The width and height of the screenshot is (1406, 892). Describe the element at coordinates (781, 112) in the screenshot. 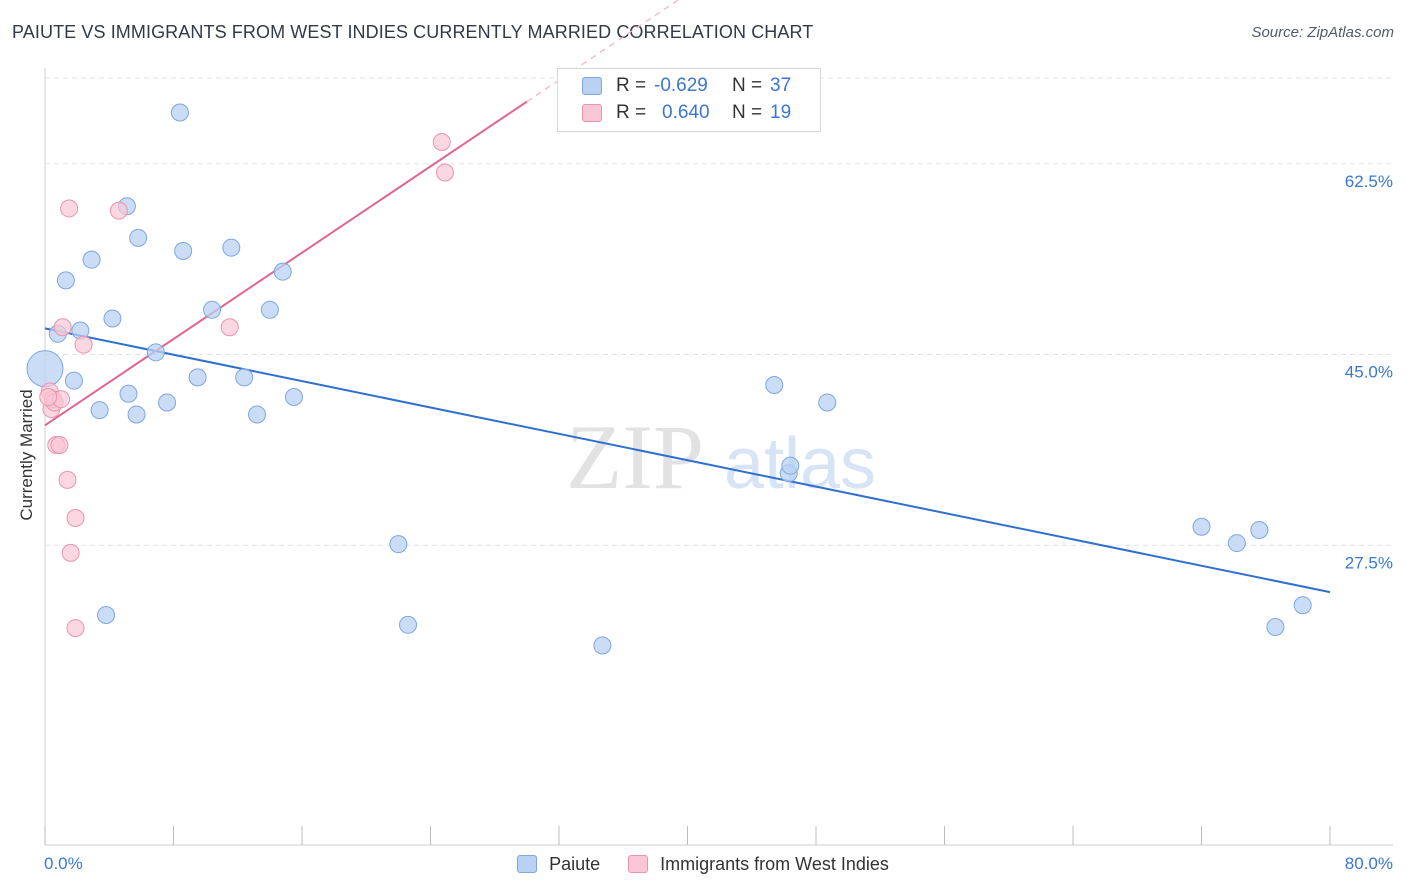

I see `n-value: 19` at that location.